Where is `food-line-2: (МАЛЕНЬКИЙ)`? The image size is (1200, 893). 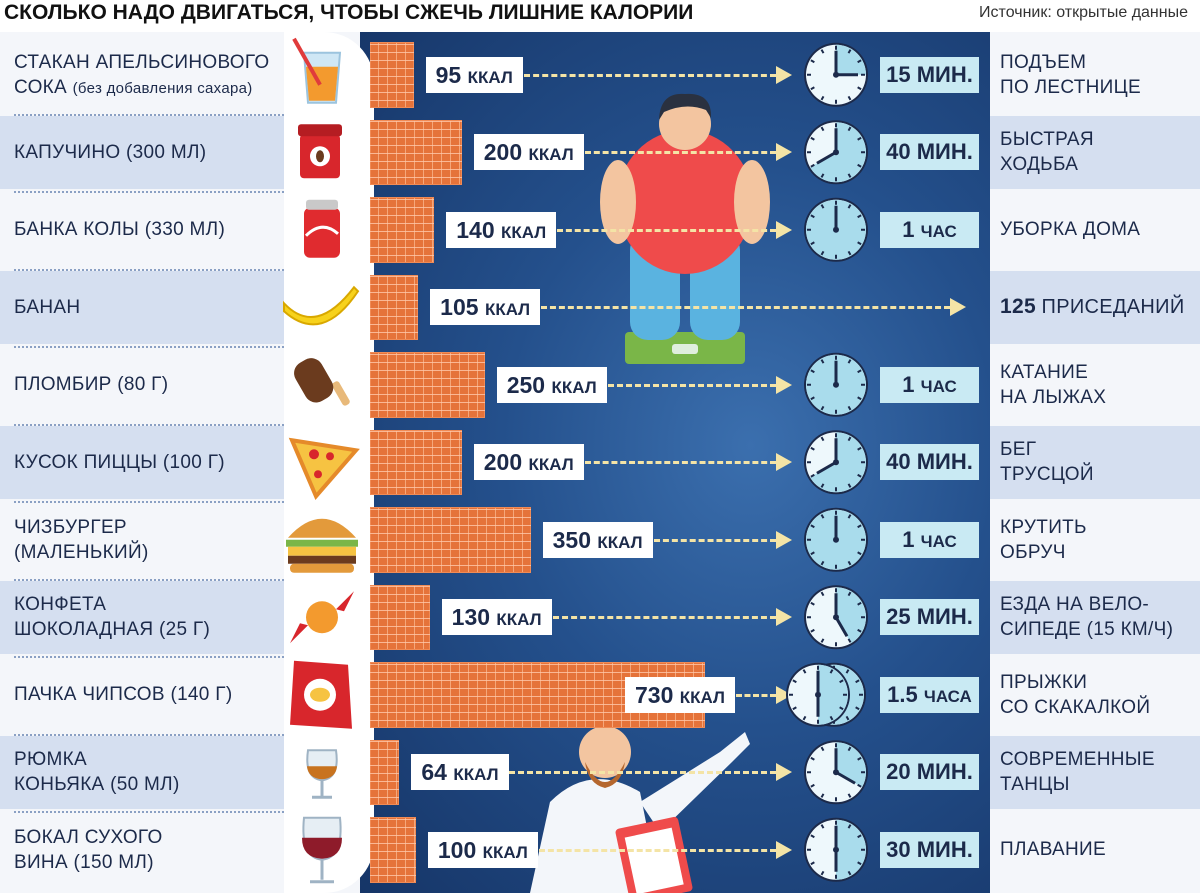
food-line-2: (МАЛЕНЬКИЙ) is located at coordinates (81, 552).